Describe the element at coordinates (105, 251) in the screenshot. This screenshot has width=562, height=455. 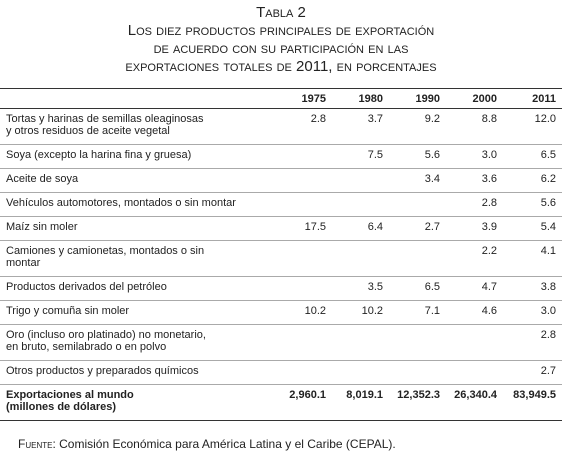
I see `label-line: Camiones y camionetas, montados o sin` at that location.